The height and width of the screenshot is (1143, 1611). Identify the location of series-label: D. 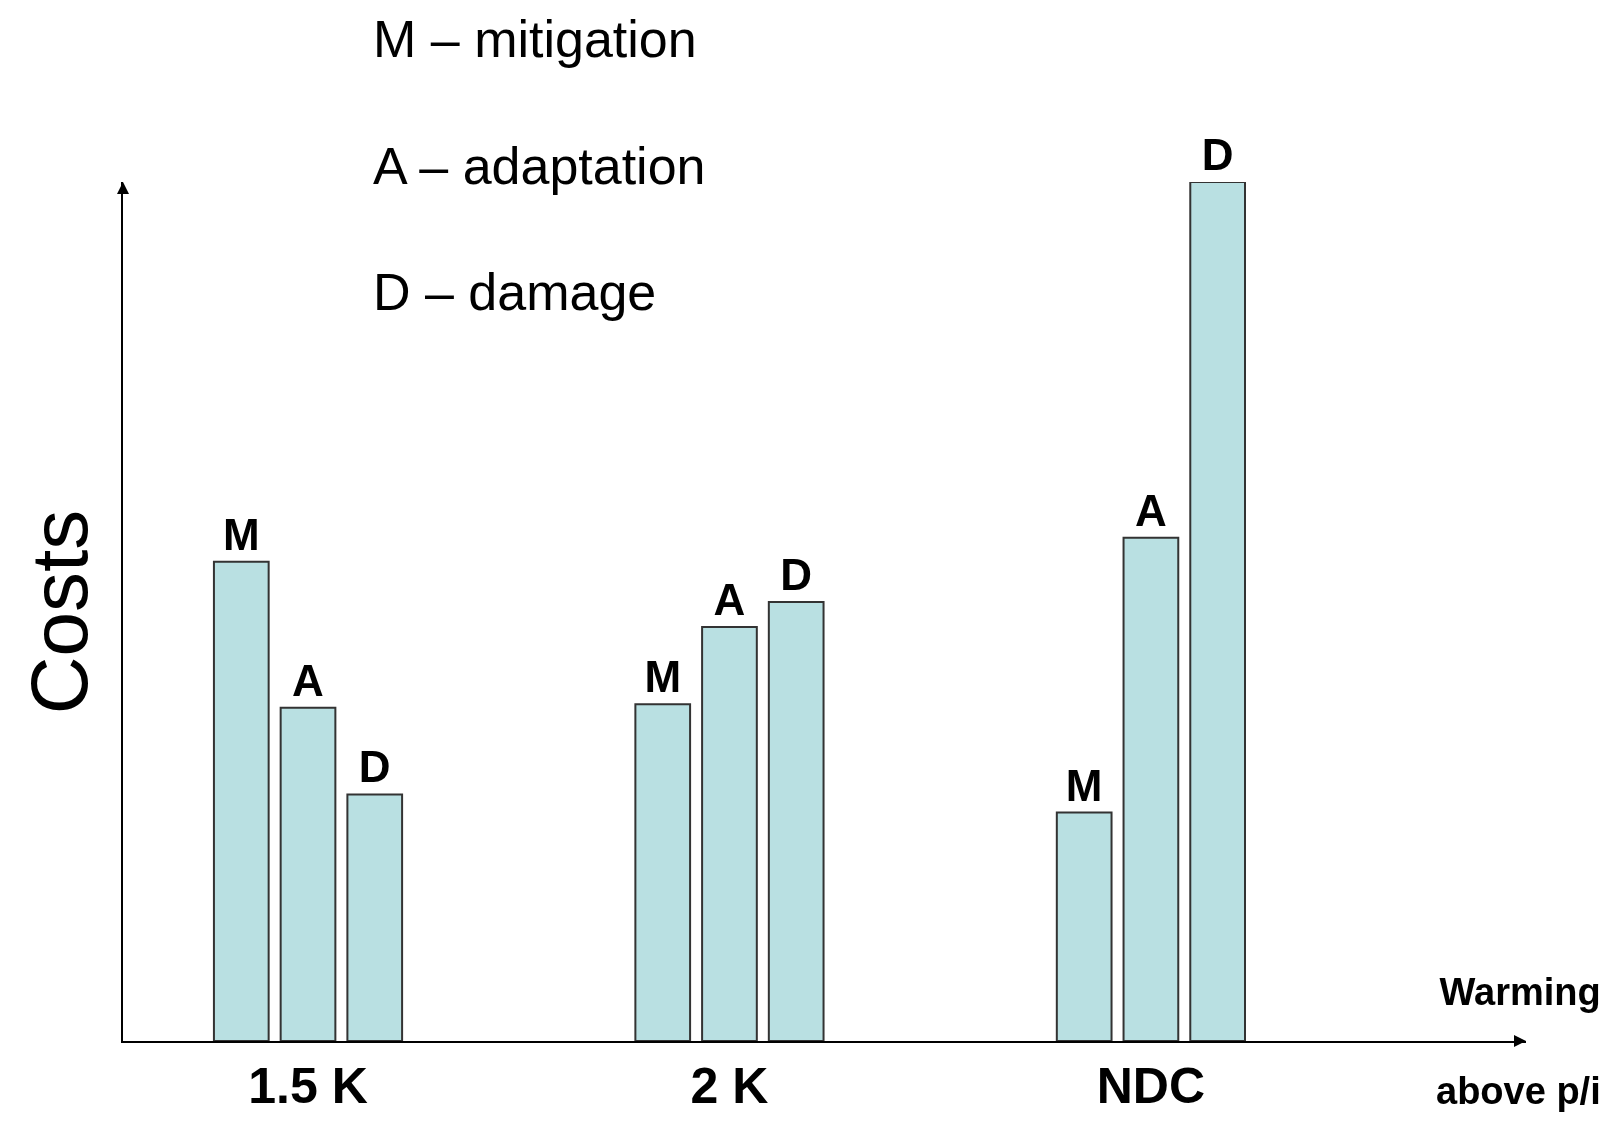
(374, 767).